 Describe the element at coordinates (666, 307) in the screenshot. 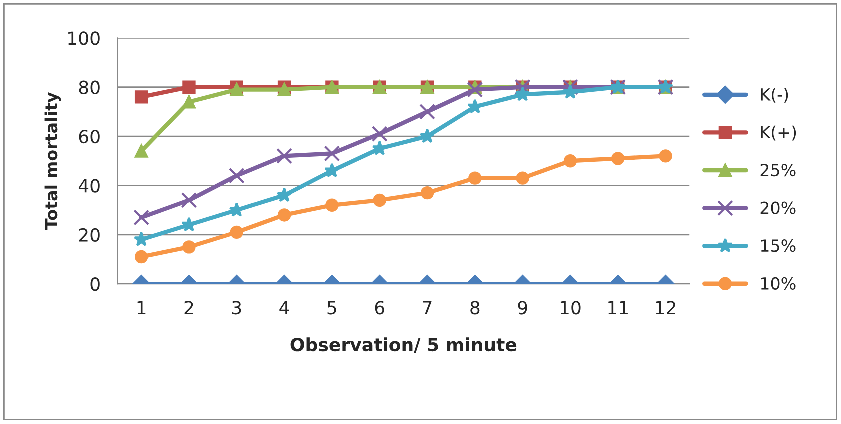

I see `x-tick-label: 12` at that location.